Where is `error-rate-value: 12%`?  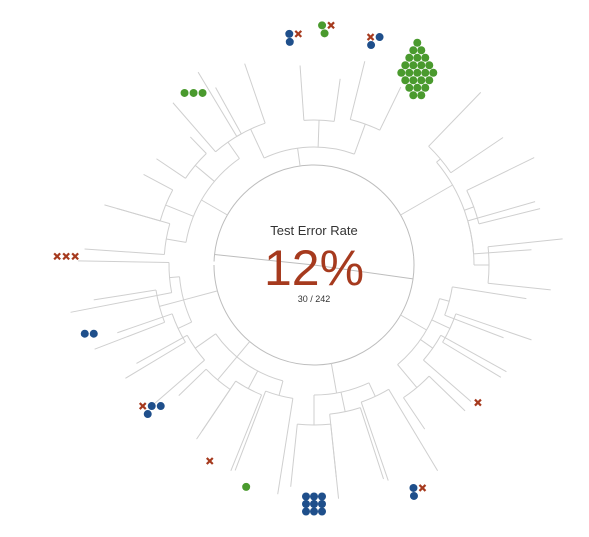
error-rate-value: 12% is located at coordinates (314, 268).